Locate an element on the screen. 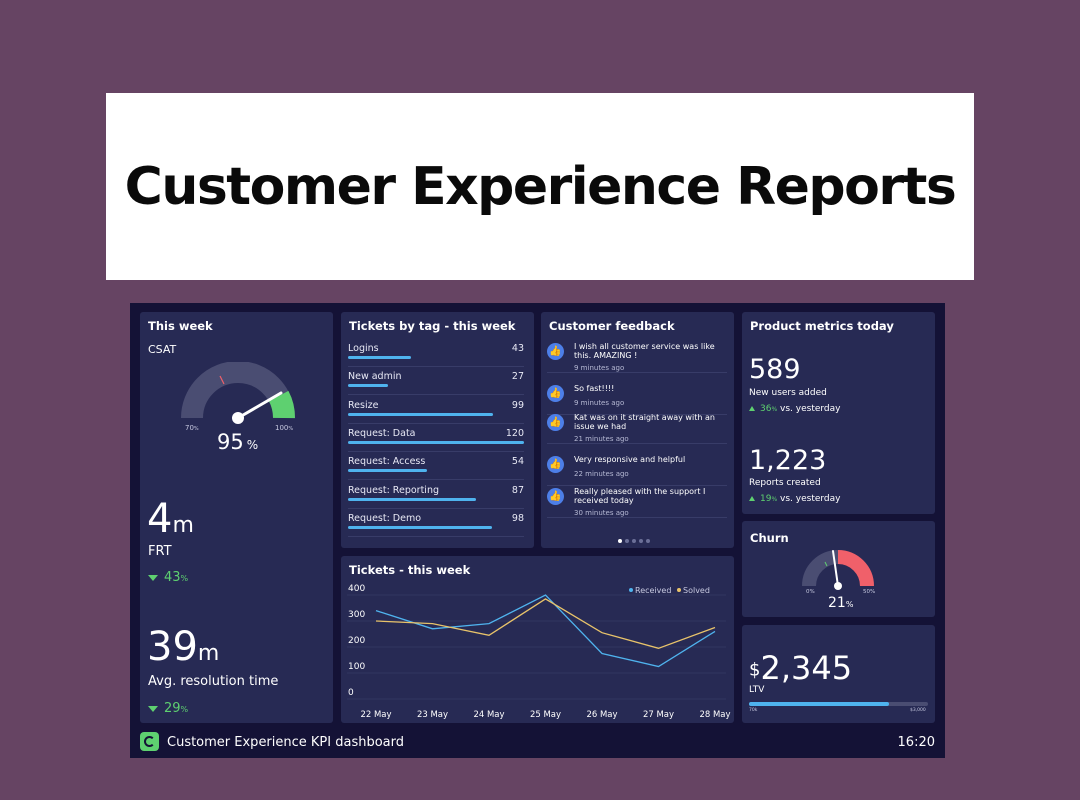 Image resolution: width=1080 pixels, height=800 pixels. feedback-item: 👍 So fast!!!! 9 minutes ago is located at coordinates (637, 398).